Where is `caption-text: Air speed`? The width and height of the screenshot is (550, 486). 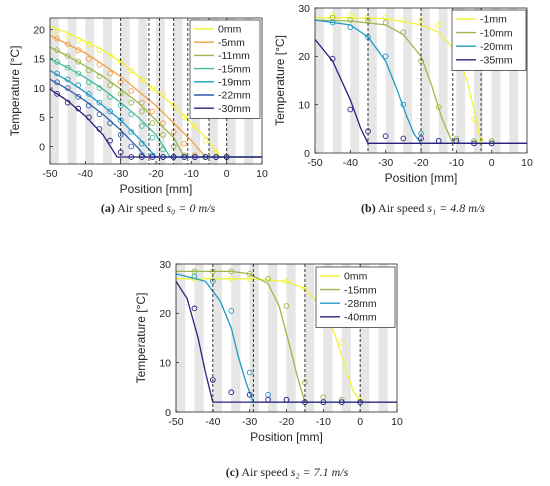
caption-text: Air speed is located at coordinates (141, 208).